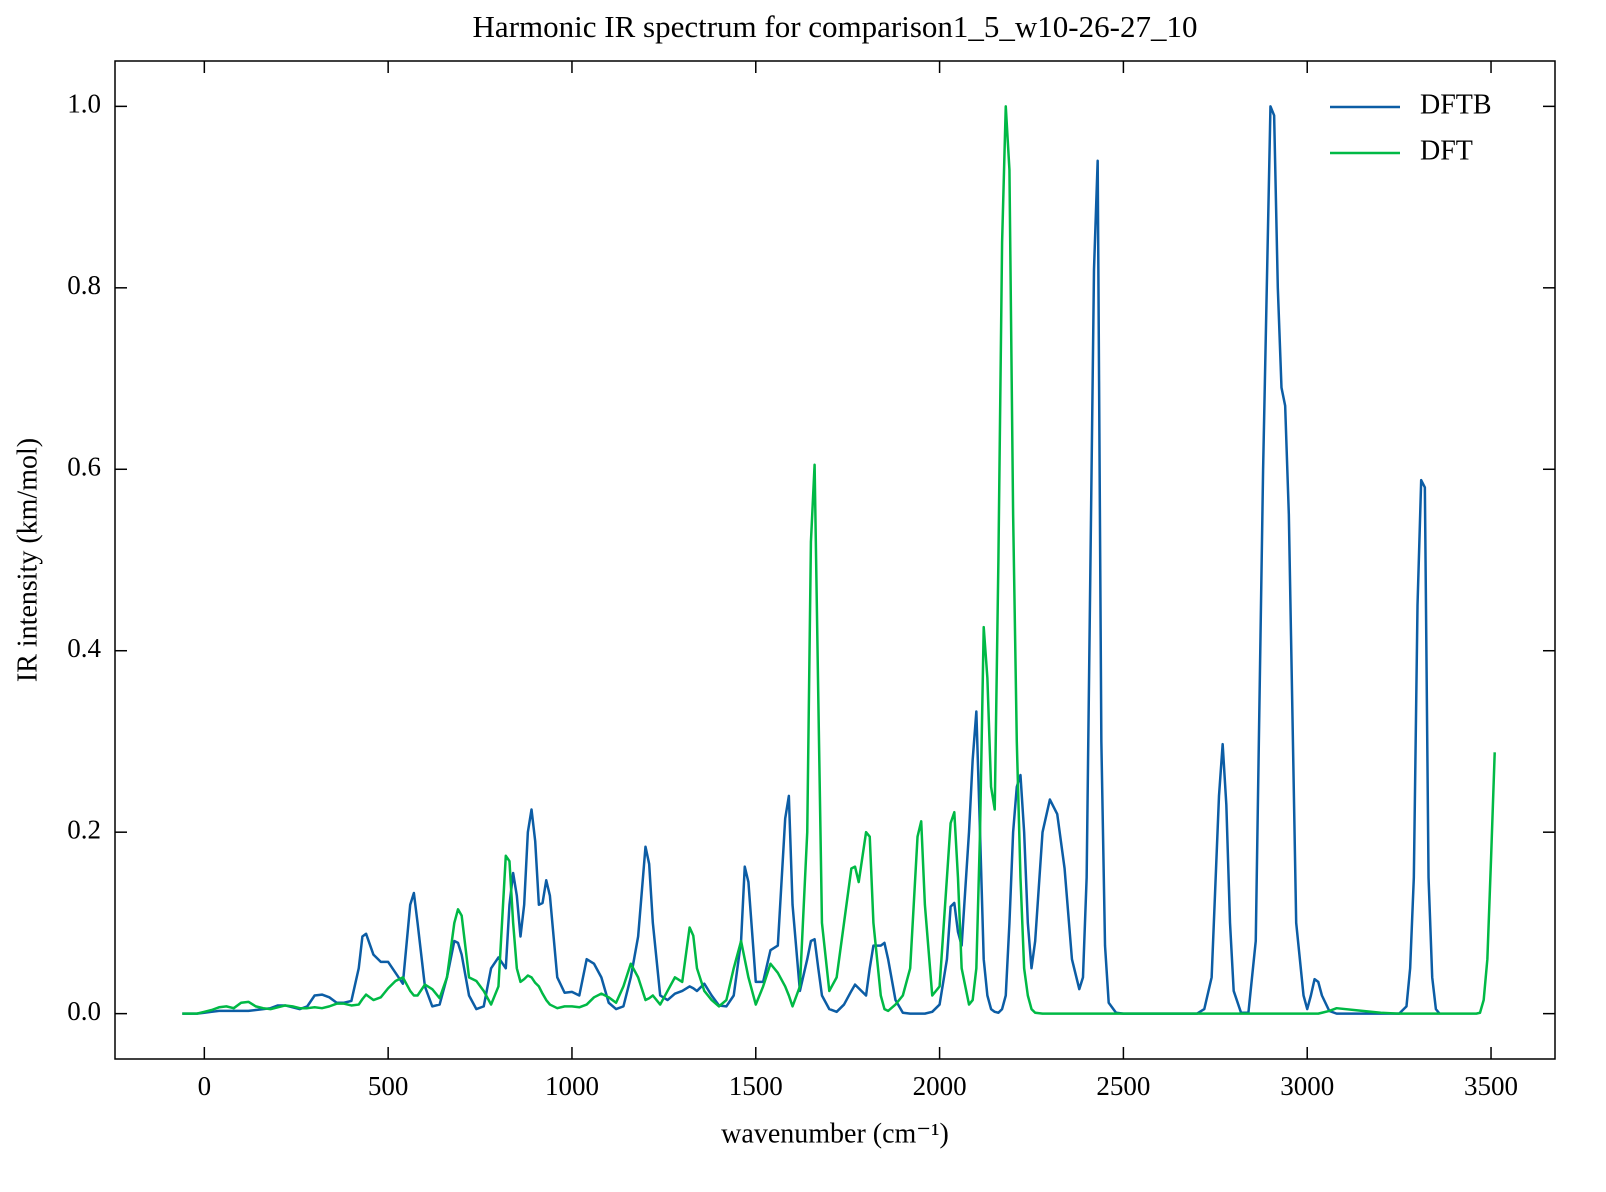 The width and height of the screenshot is (1606, 1192). Describe the element at coordinates (388, 1086) in the screenshot. I see `x-tick-label: 500` at that location.